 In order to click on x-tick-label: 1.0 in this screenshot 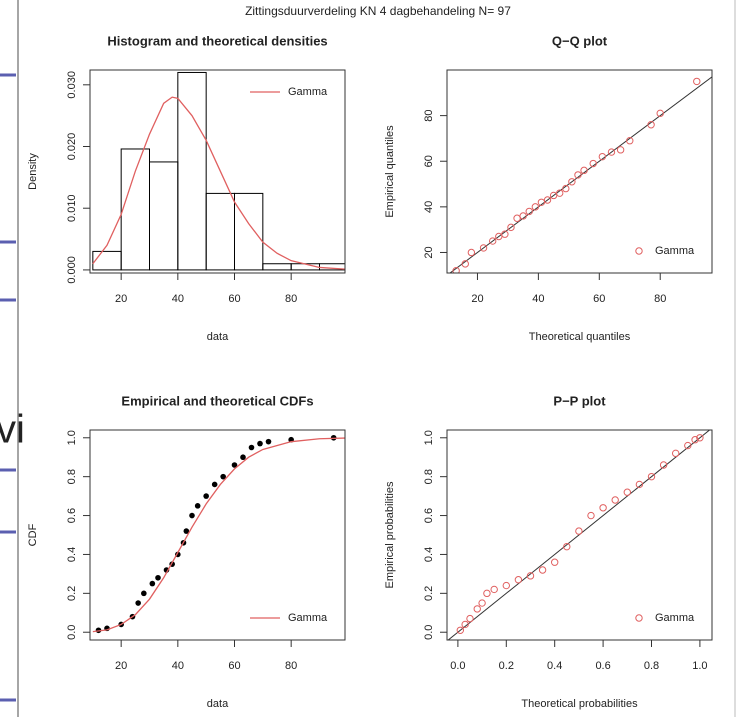, I will do `click(699, 666)`.